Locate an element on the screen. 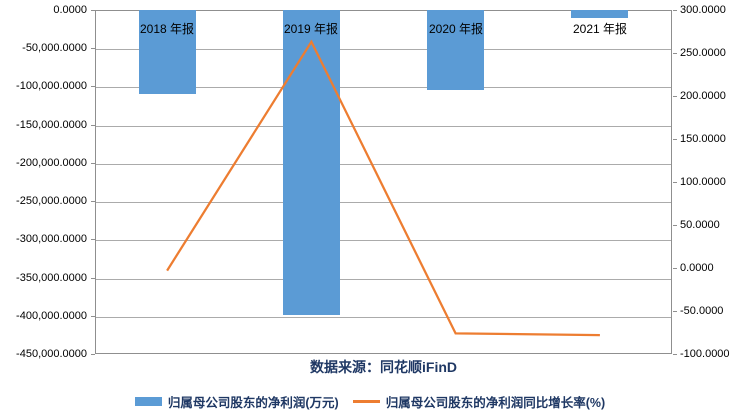 The height and width of the screenshot is (417, 740). category-label: 2019 年报 is located at coordinates (311, 29).